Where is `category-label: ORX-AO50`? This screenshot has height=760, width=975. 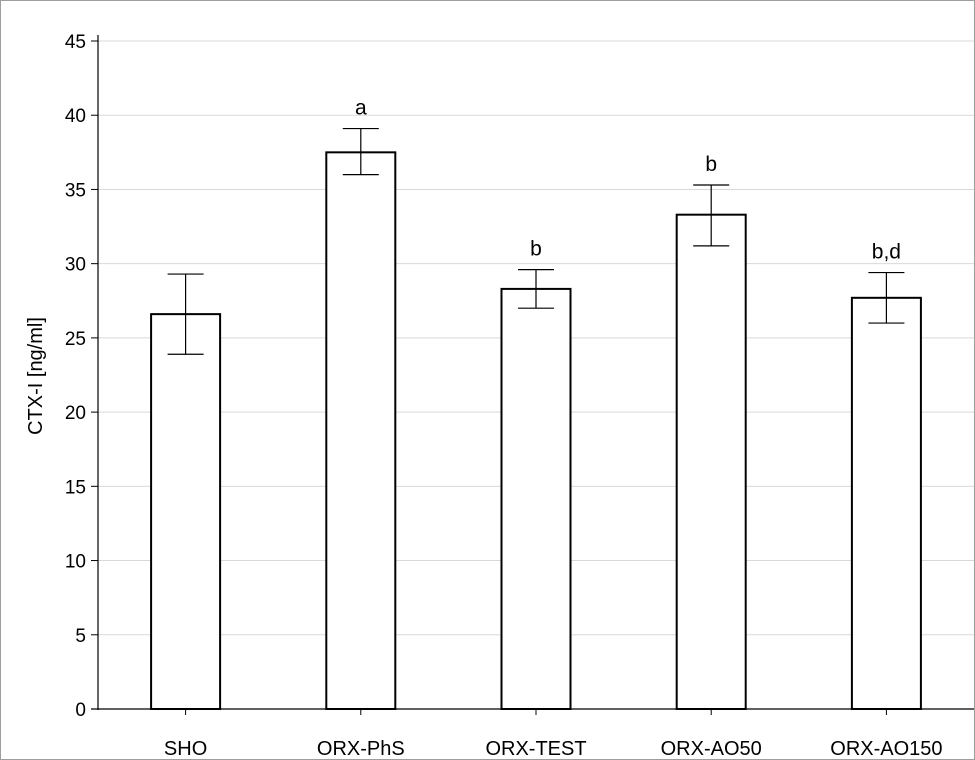
category-label: ORX-AO50 is located at coordinates (711, 748).